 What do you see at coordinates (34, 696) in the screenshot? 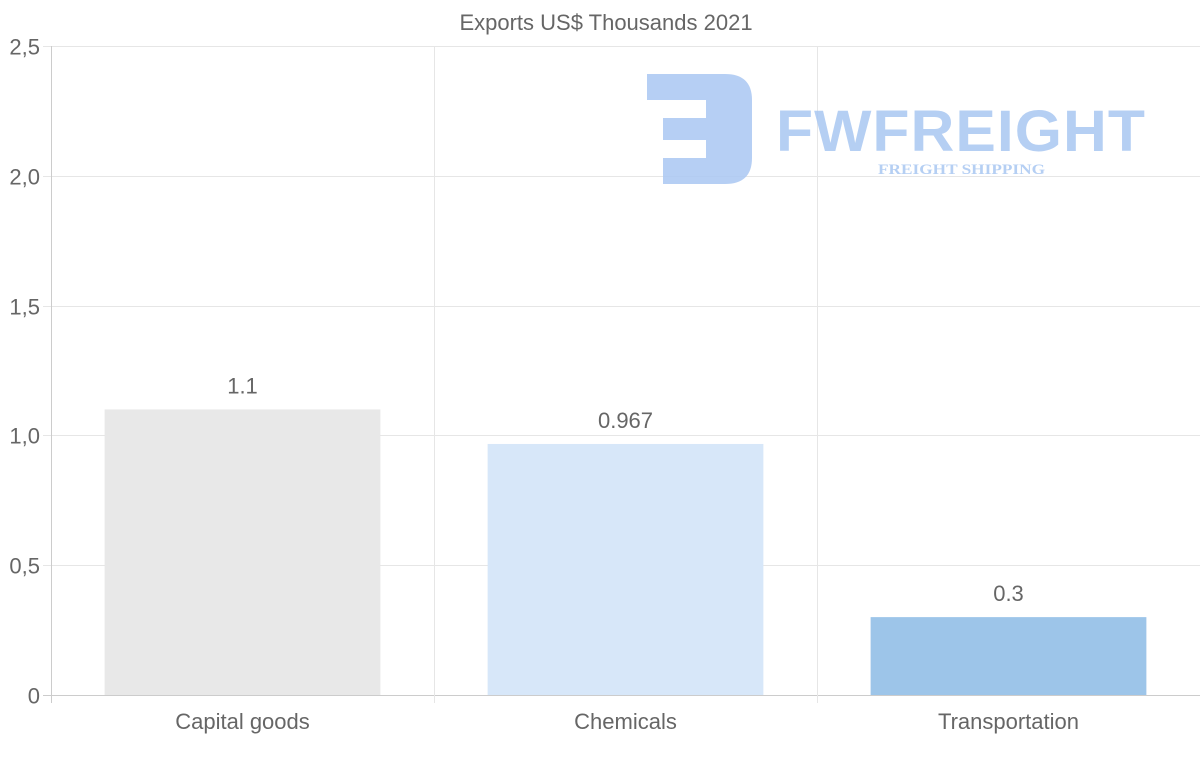
I see `y-tick-label: 0` at bounding box center [34, 696].